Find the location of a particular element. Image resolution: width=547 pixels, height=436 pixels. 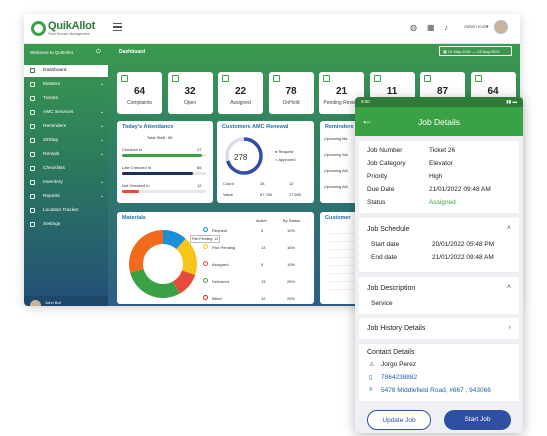

ticket-icon is located at coordinates (32, 98).